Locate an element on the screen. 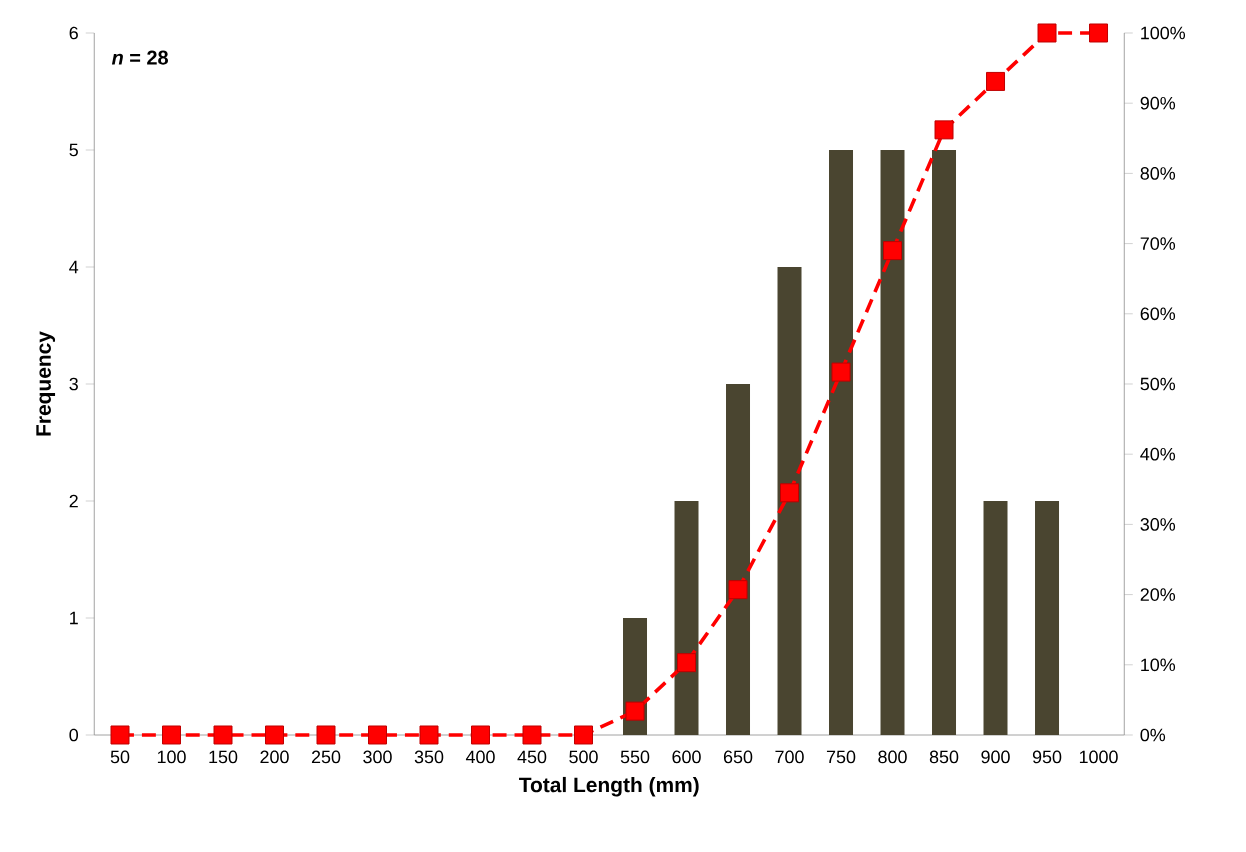  y2-tick-label: 70% is located at coordinates (1158, 243).